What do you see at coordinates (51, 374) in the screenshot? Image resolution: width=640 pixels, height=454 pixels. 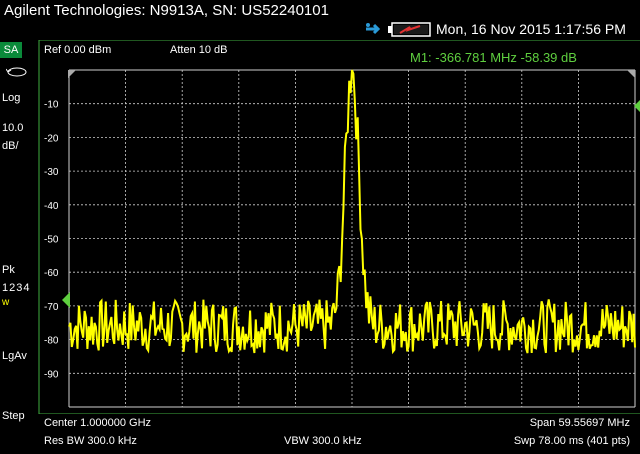 I see `y-tick-label: -90` at bounding box center [51, 374].